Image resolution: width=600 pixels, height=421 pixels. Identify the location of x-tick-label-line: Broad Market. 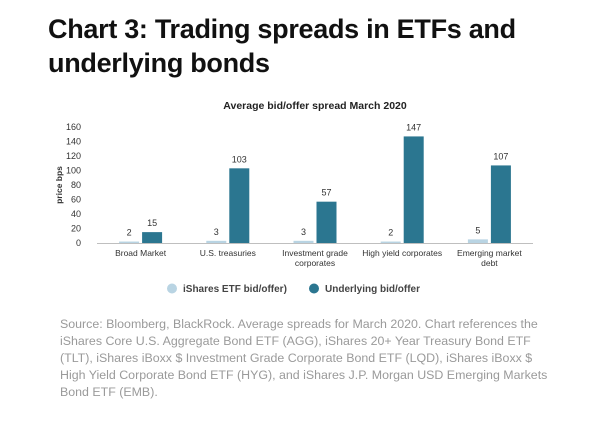
(141, 253).